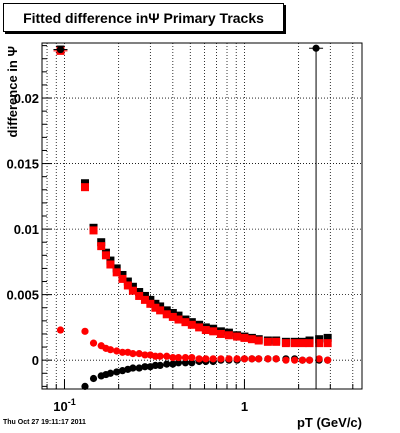  I want to click on y-tick-label: 0.02, so click(26, 98).